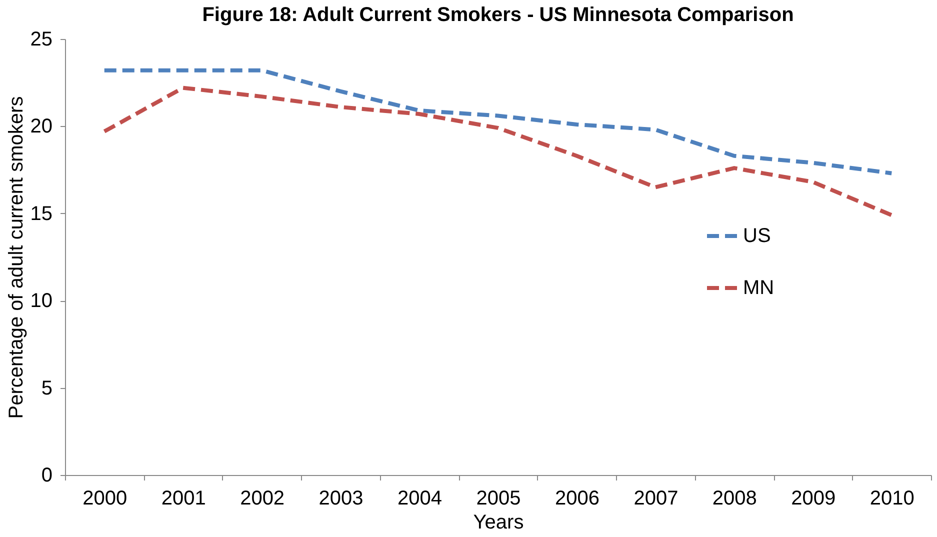 Image resolution: width=937 pixels, height=537 pixels. I want to click on legend-label: MN, so click(758, 288).